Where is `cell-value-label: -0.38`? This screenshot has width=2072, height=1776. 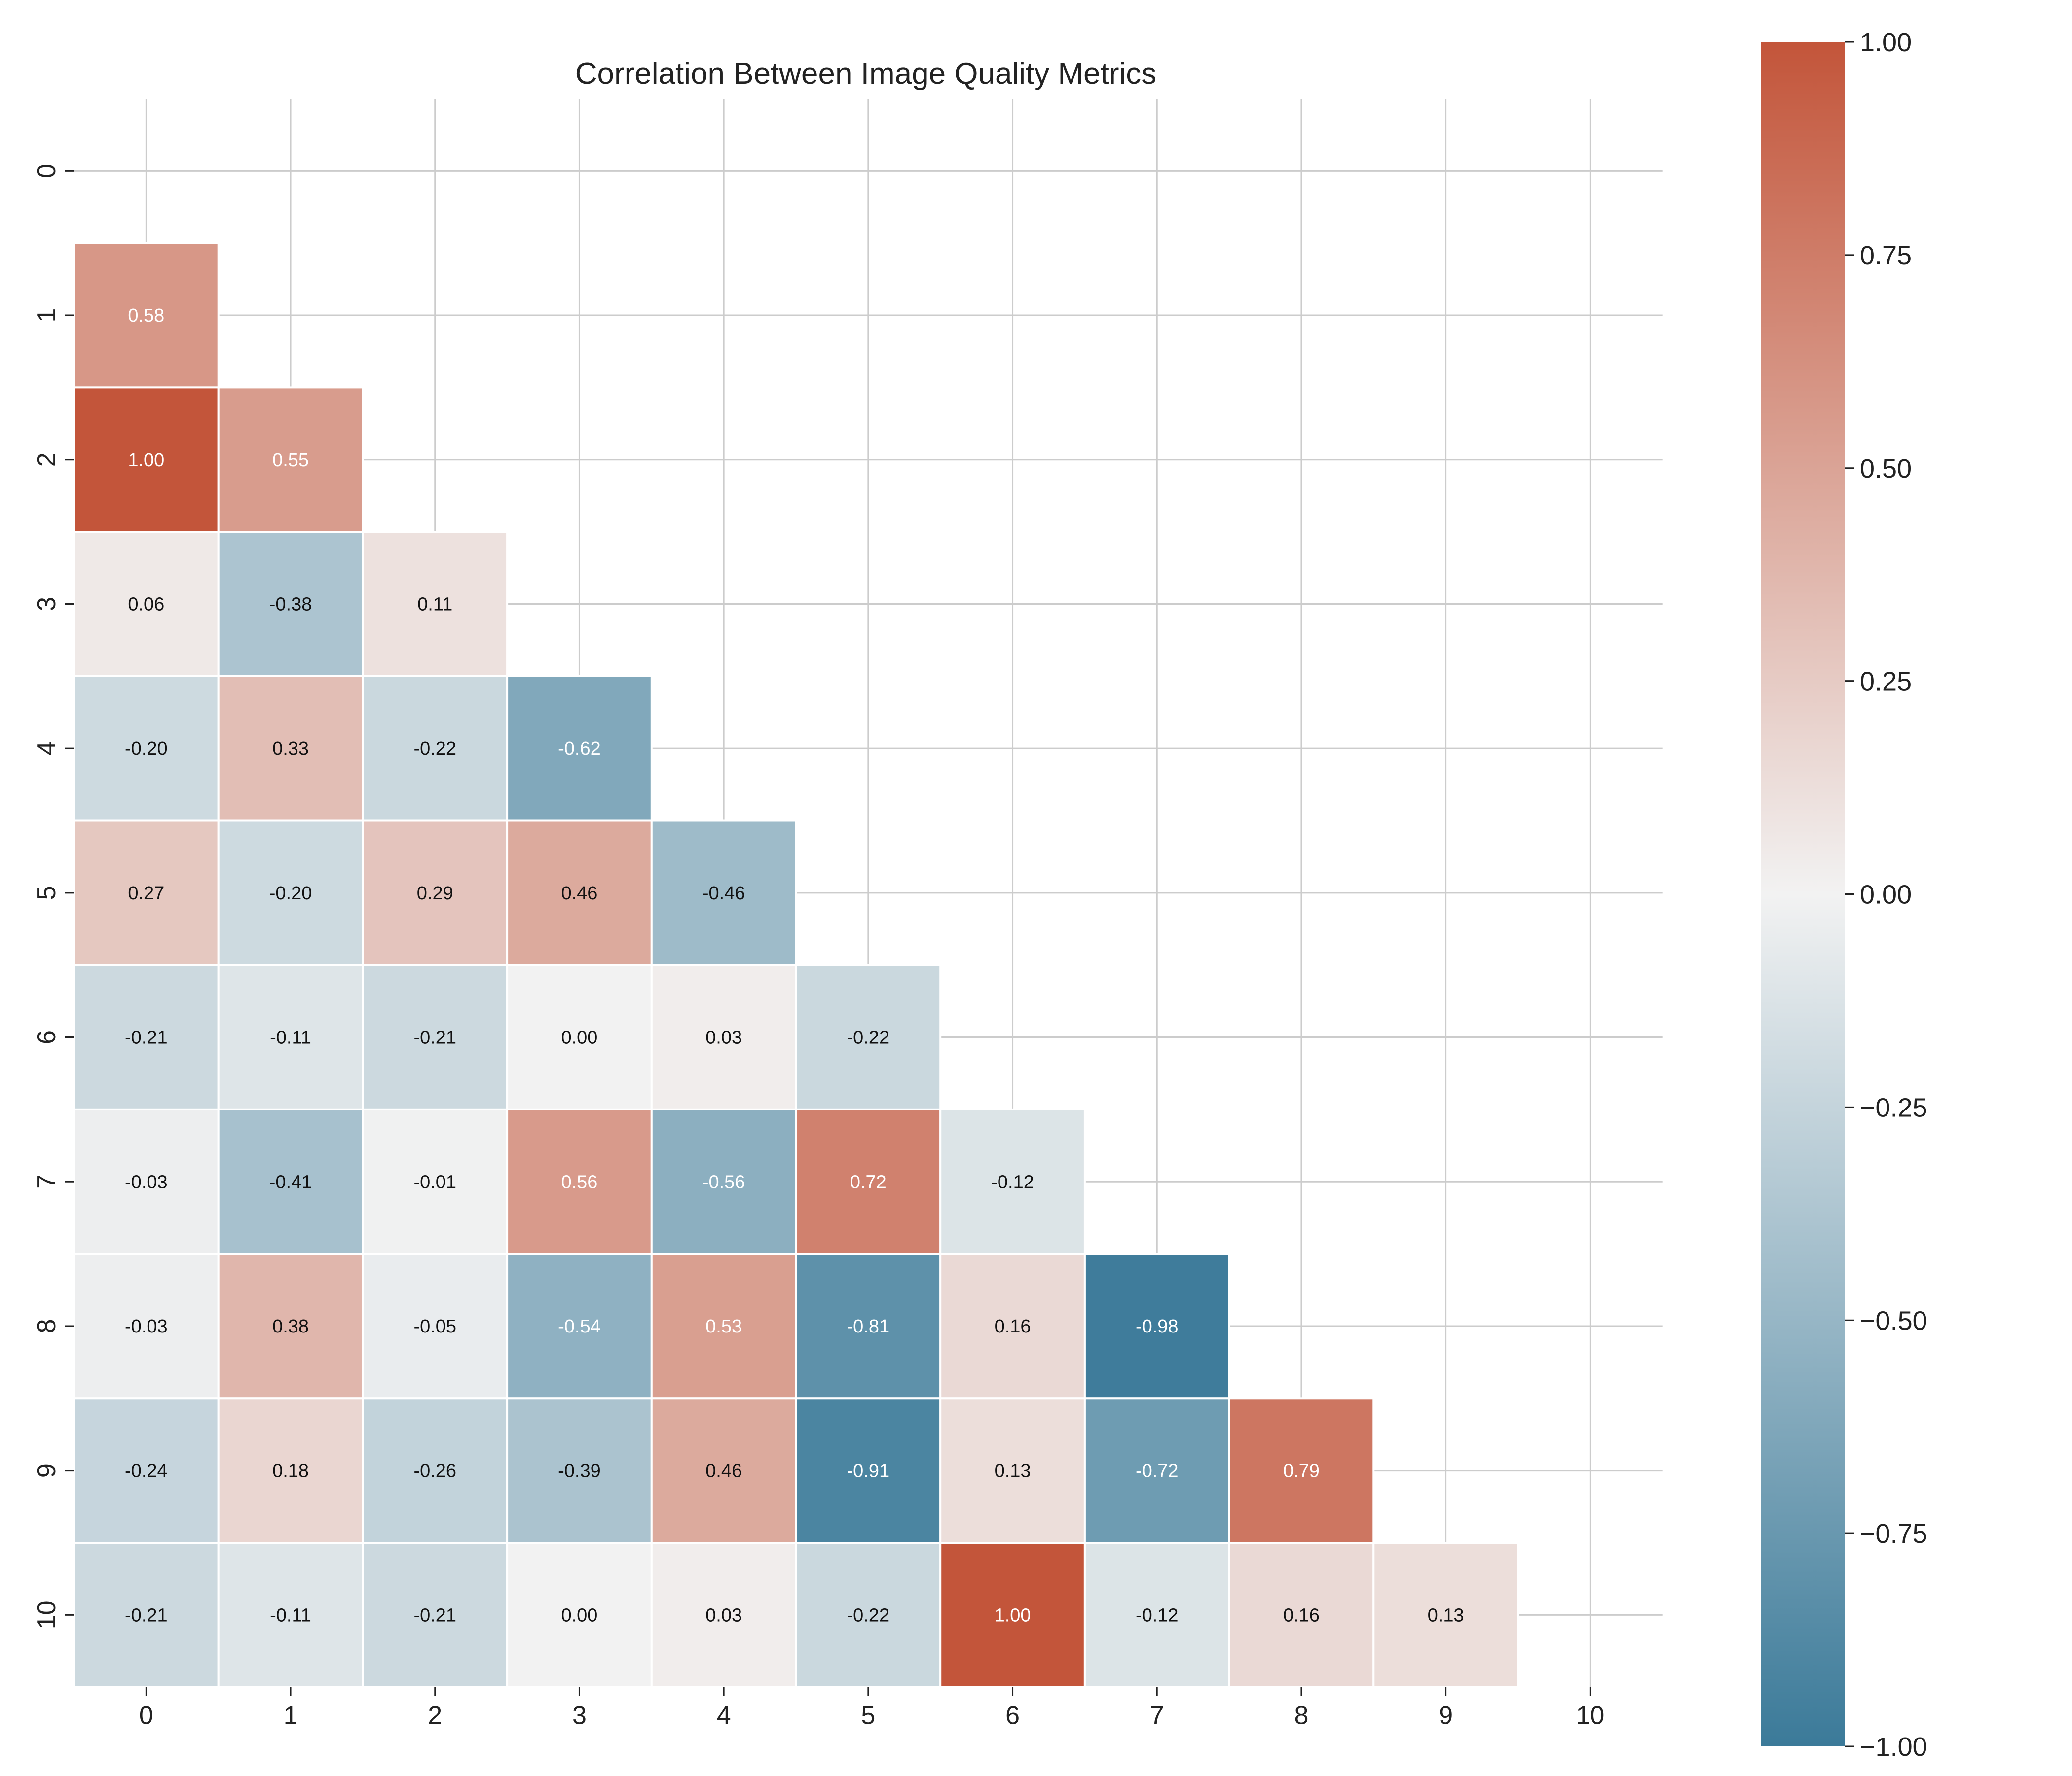
cell-value-label: -0.38 is located at coordinates (290, 605).